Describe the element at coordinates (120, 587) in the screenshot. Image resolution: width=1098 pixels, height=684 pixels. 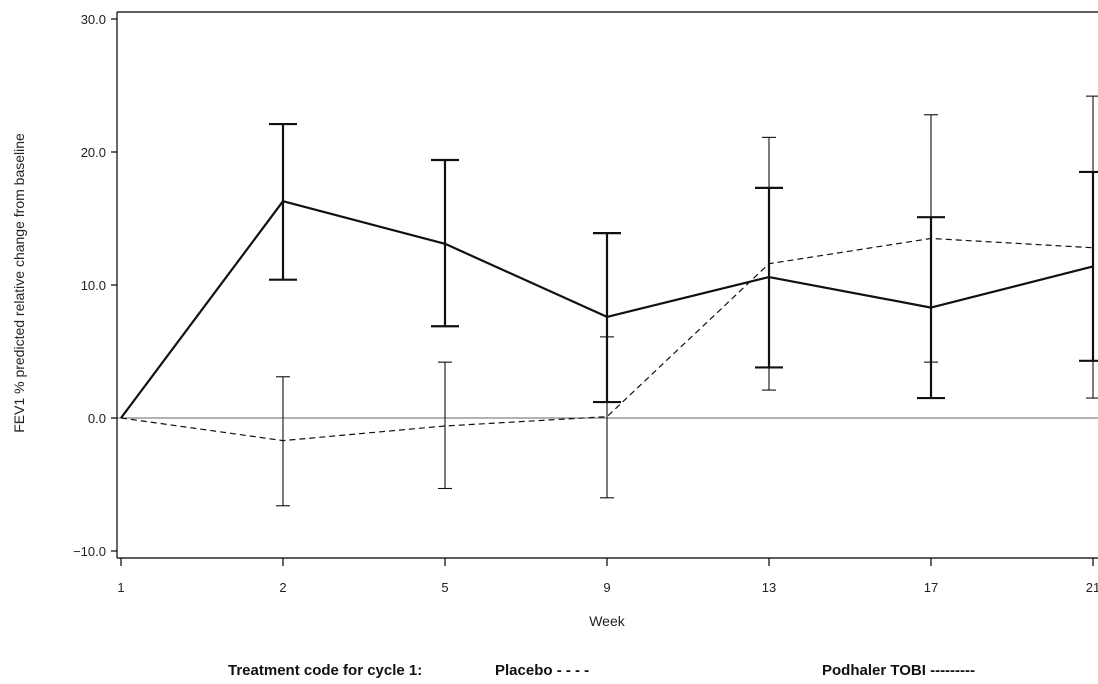
I see `x-tick-label: 1` at that location.